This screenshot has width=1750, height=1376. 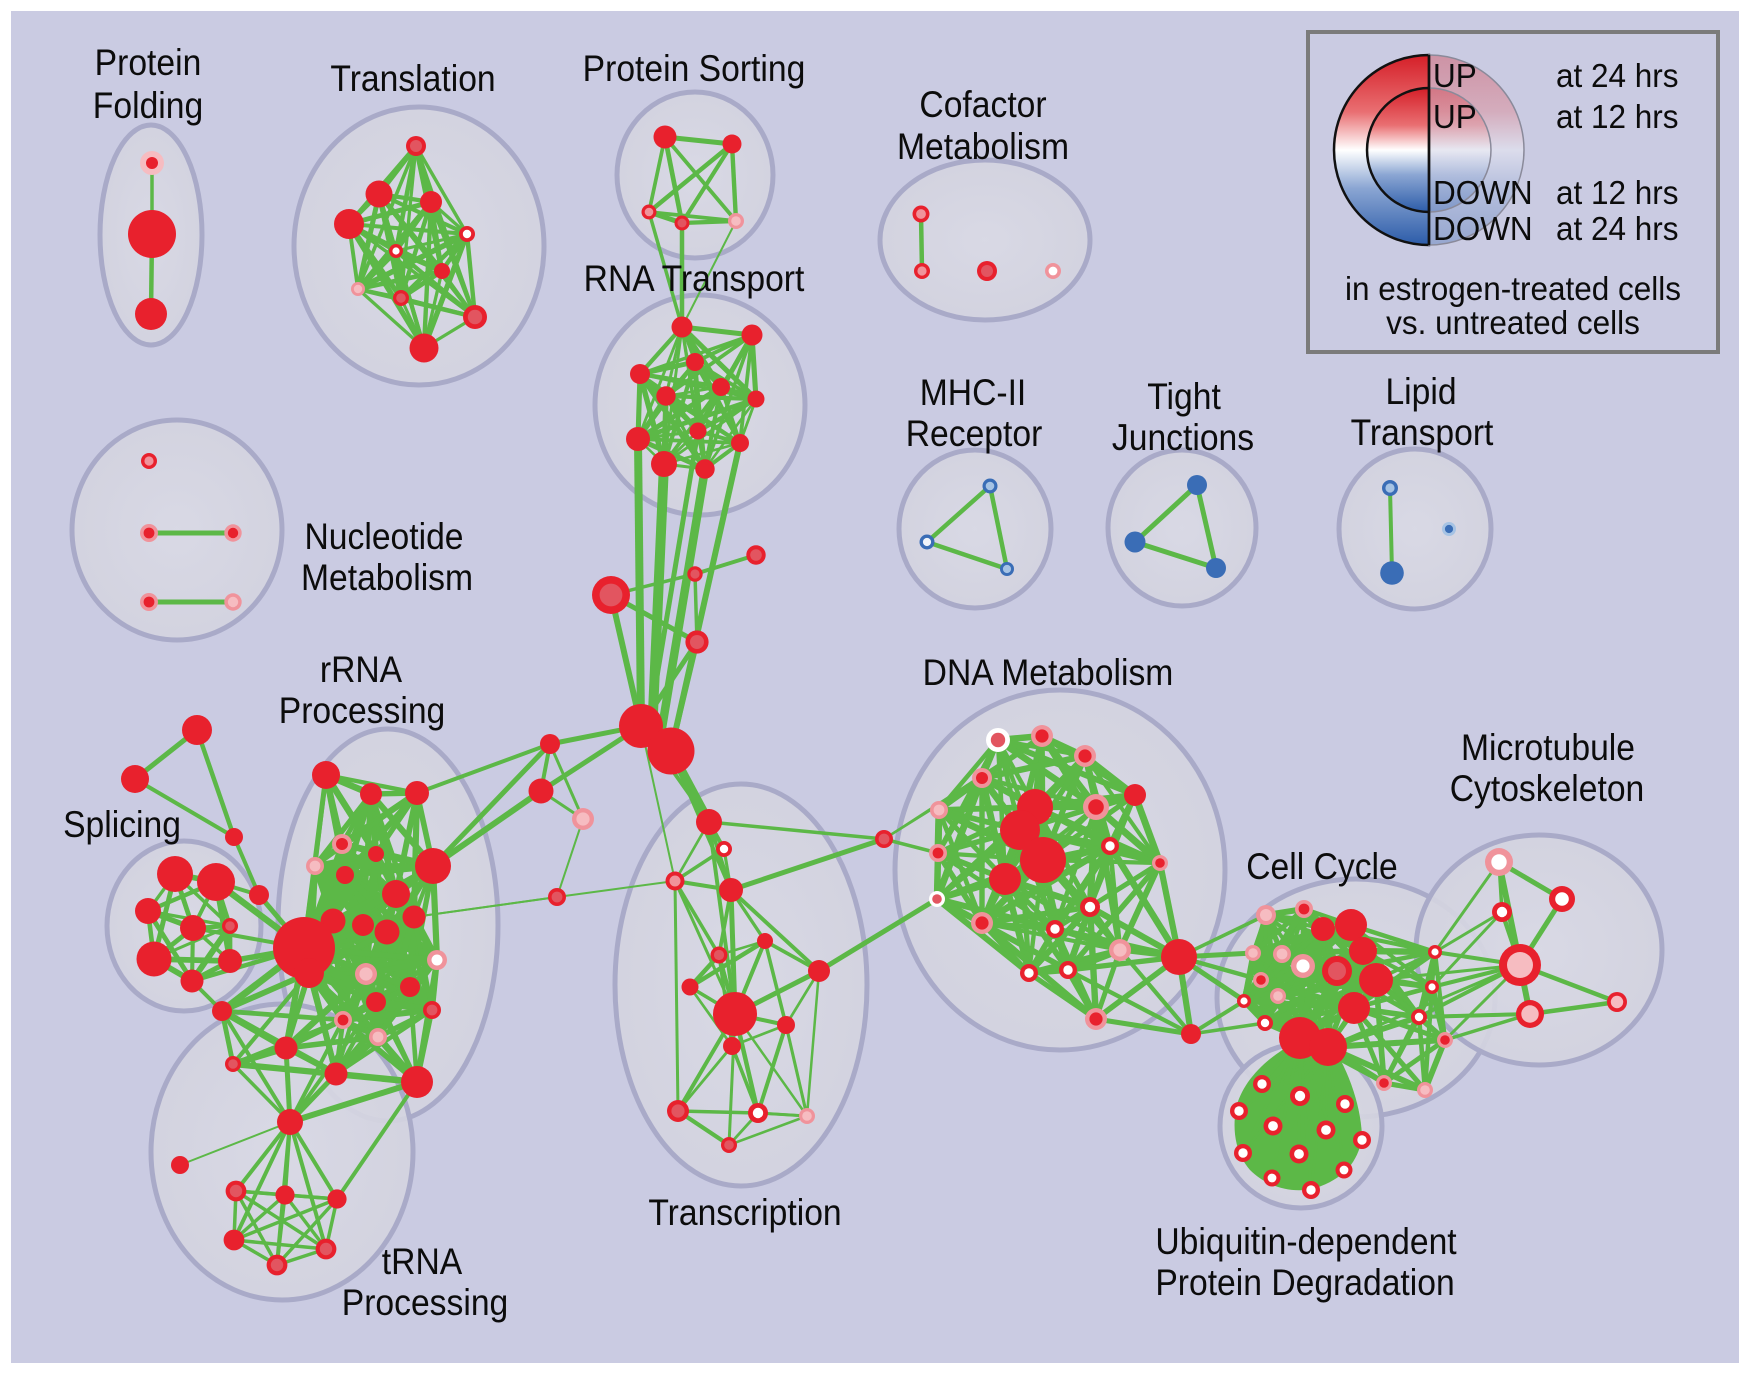 I want to click on svg-text: Junctions, so click(x=1183, y=438).